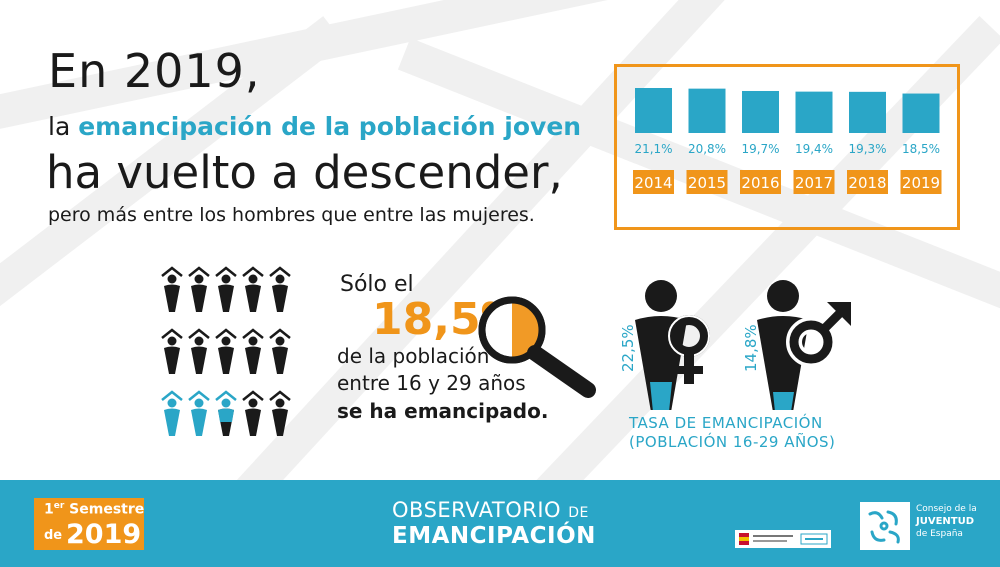  Describe the element at coordinates (885, 526) in the screenshot. I see `cje-logo` at that location.